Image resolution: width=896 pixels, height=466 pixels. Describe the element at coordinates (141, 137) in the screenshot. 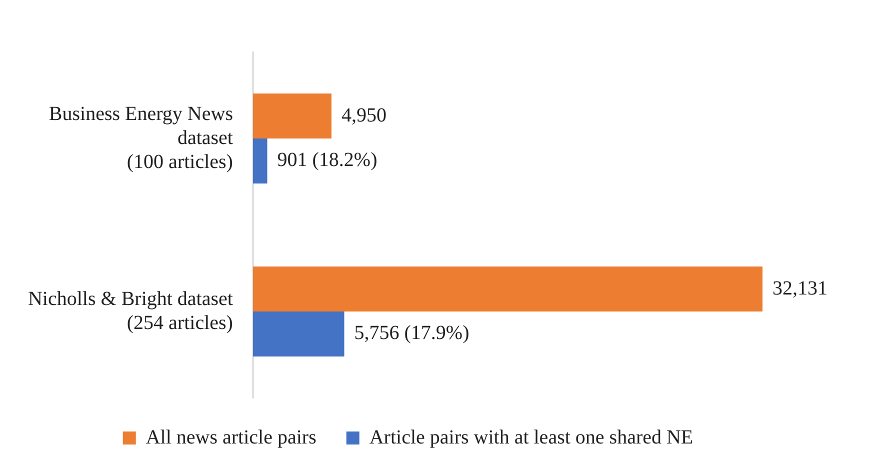

I see `y-tick-label: Business Energy News dataset (100 articles)` at that location.